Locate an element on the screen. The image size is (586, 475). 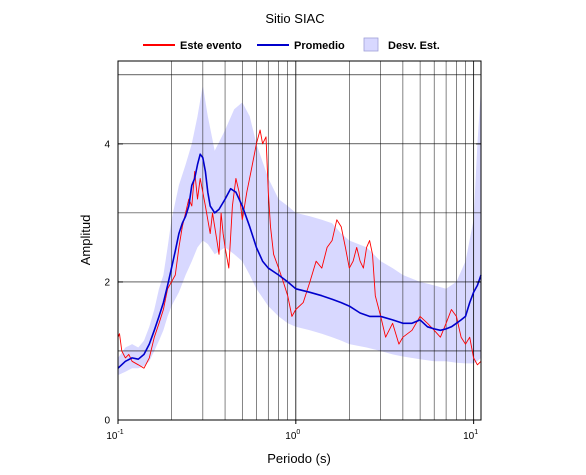
legend-item-este-evento: Este evento is located at coordinates (192, 46).